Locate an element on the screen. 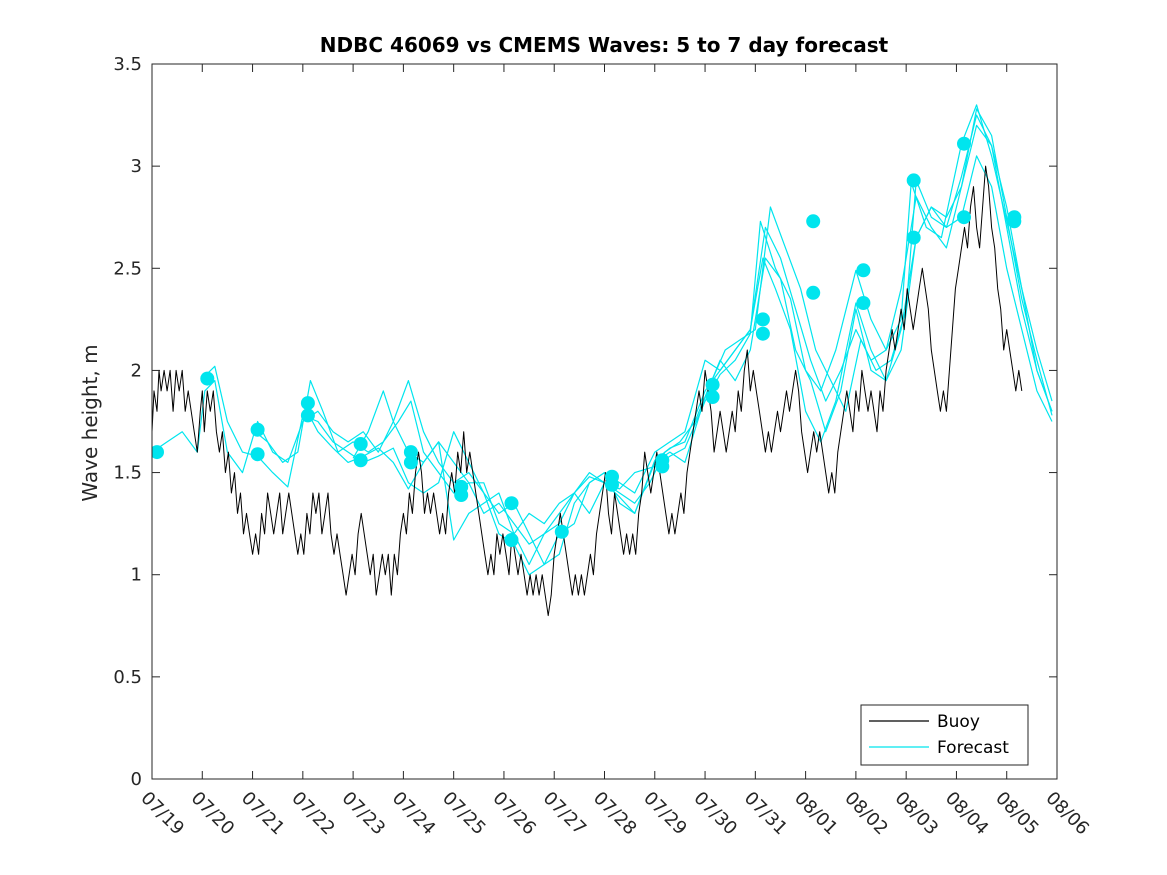 The width and height of the screenshot is (1167, 875). y-tick-label: 2.5 is located at coordinates (127, 268).